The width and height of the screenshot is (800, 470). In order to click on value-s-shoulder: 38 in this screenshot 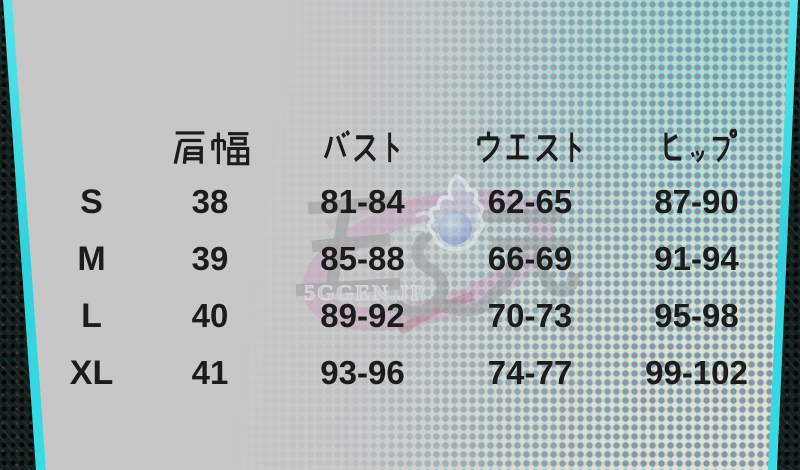, I will do `click(210, 201)`.